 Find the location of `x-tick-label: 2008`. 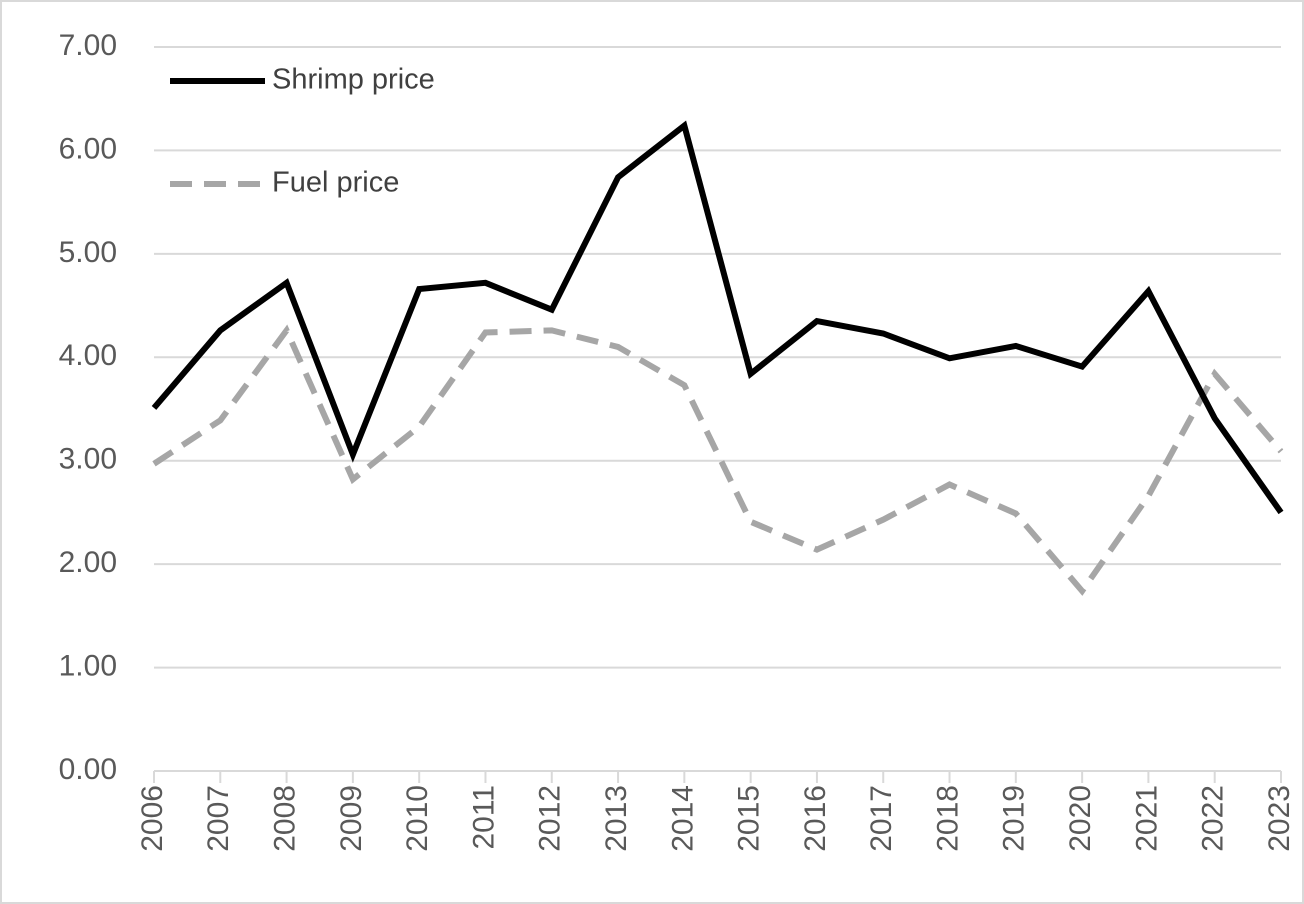

x-tick-label: 2008 is located at coordinates (285, 818).